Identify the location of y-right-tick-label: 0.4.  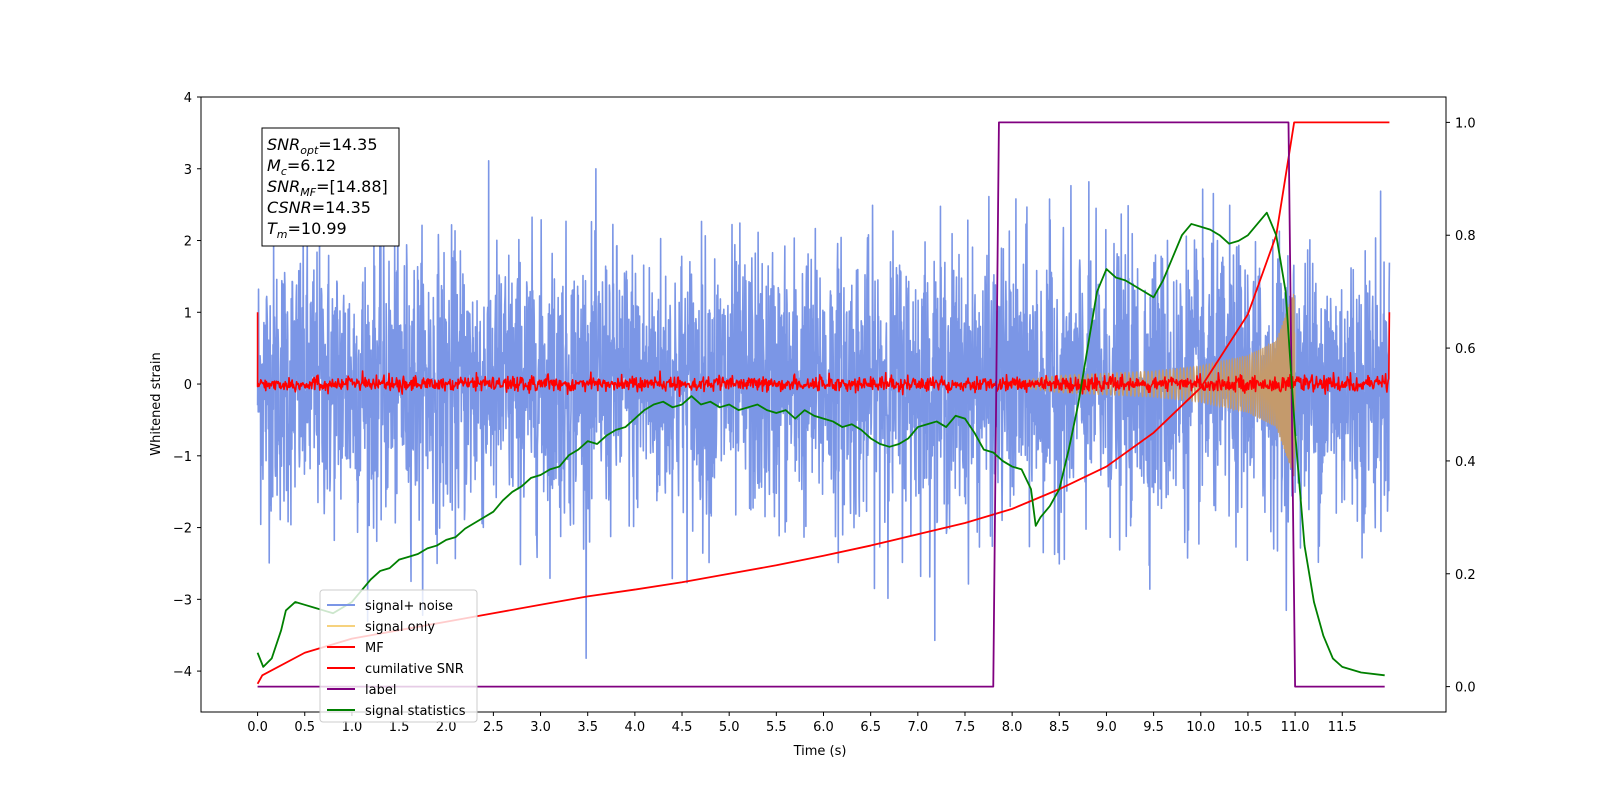
(1465, 462).